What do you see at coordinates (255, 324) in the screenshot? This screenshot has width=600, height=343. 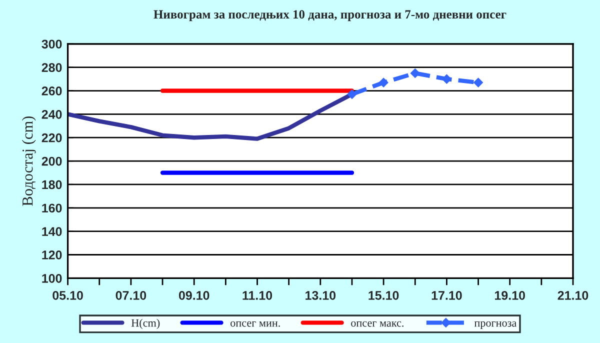 I see `legend-label: опсег мин.` at bounding box center [255, 324].